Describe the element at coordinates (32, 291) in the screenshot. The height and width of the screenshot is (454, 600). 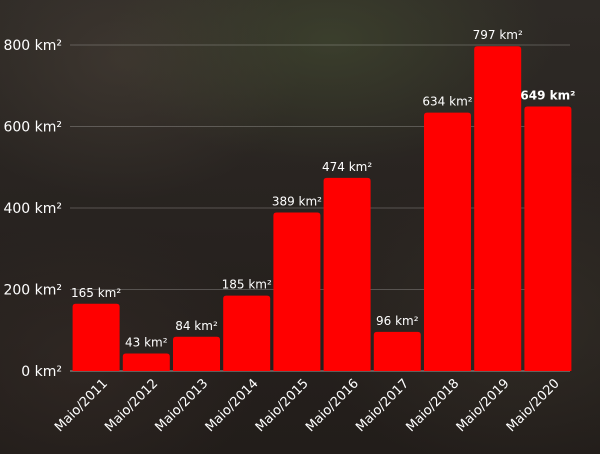
I see `y-tick-label: 200 km²` at that location.